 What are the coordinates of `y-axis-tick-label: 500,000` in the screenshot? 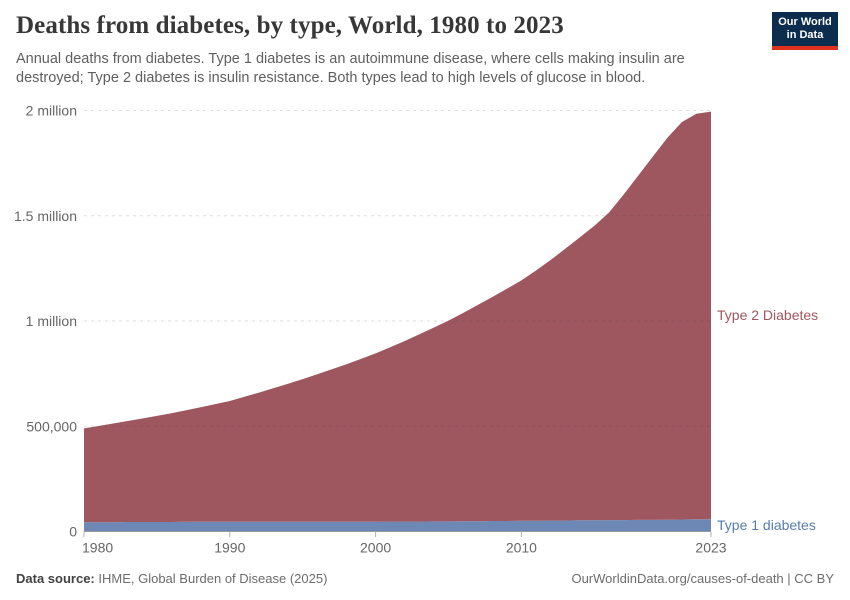 It's located at (51, 426).